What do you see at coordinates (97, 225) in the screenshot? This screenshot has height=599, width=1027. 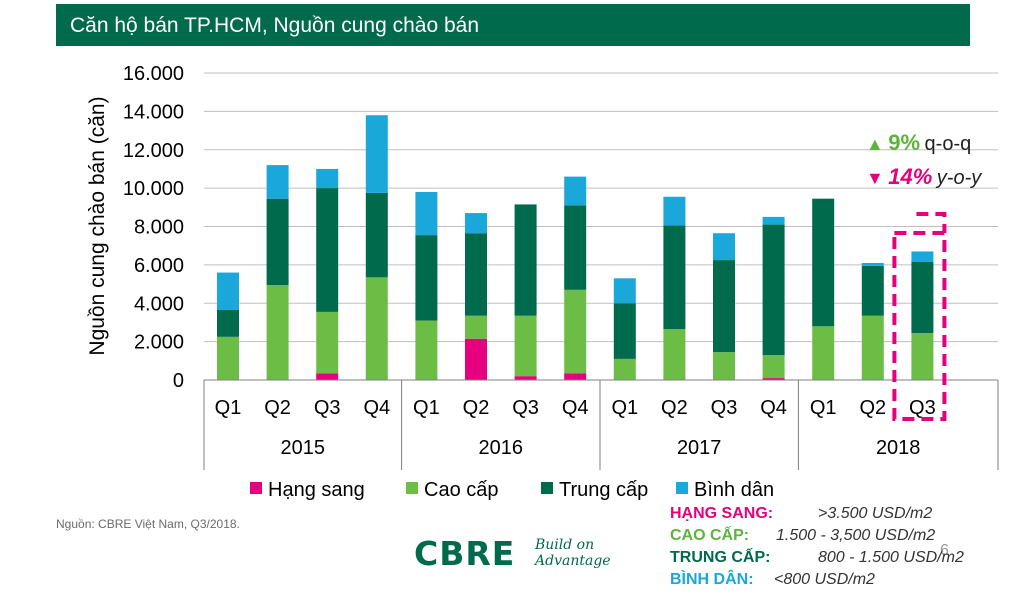 I see `y-axis-label: Nguồn cung chào bán (căn)` at bounding box center [97, 225].